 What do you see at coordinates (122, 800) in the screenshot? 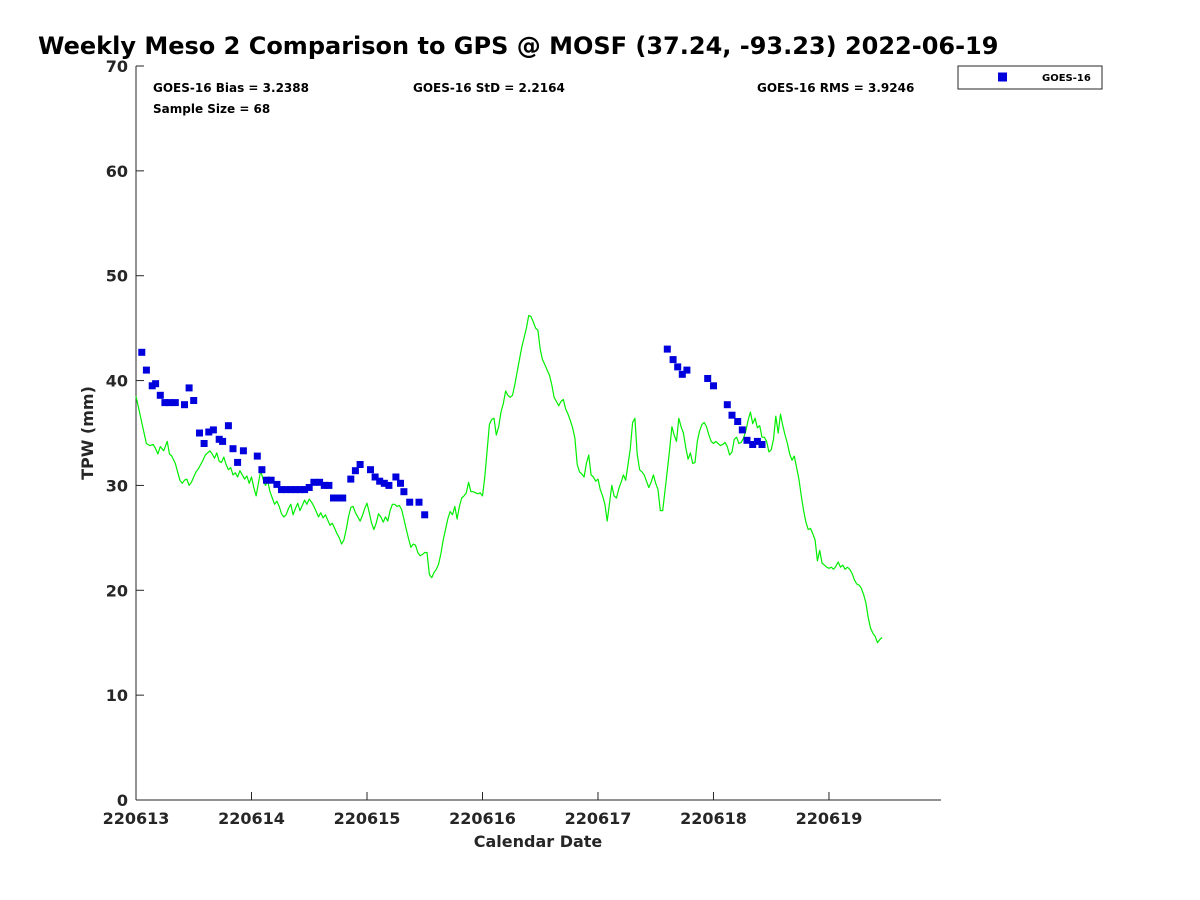
I see `y-tick-label: 0` at bounding box center [122, 800].